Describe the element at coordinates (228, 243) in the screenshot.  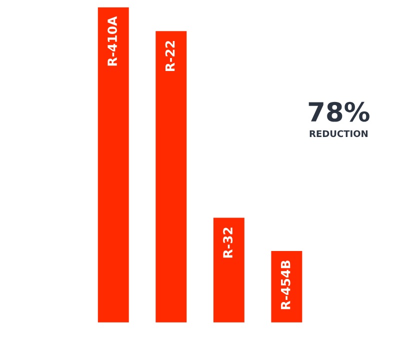
I see `x-tick-label: R-32` at that location.